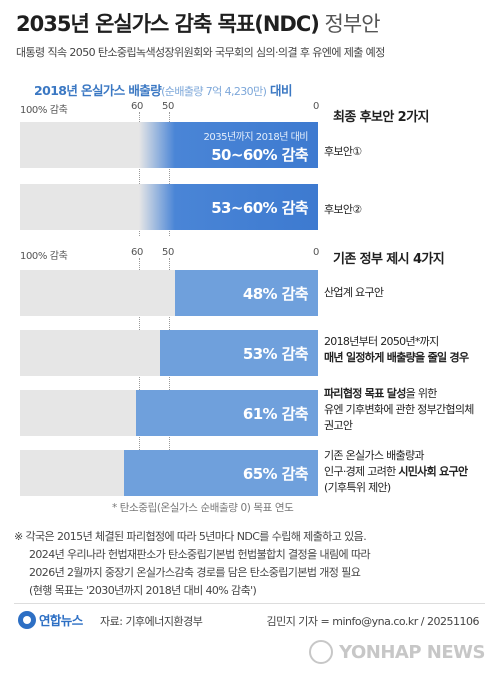  Describe the element at coordinates (249, 603) in the screenshot. I see `footer-divider` at that location.